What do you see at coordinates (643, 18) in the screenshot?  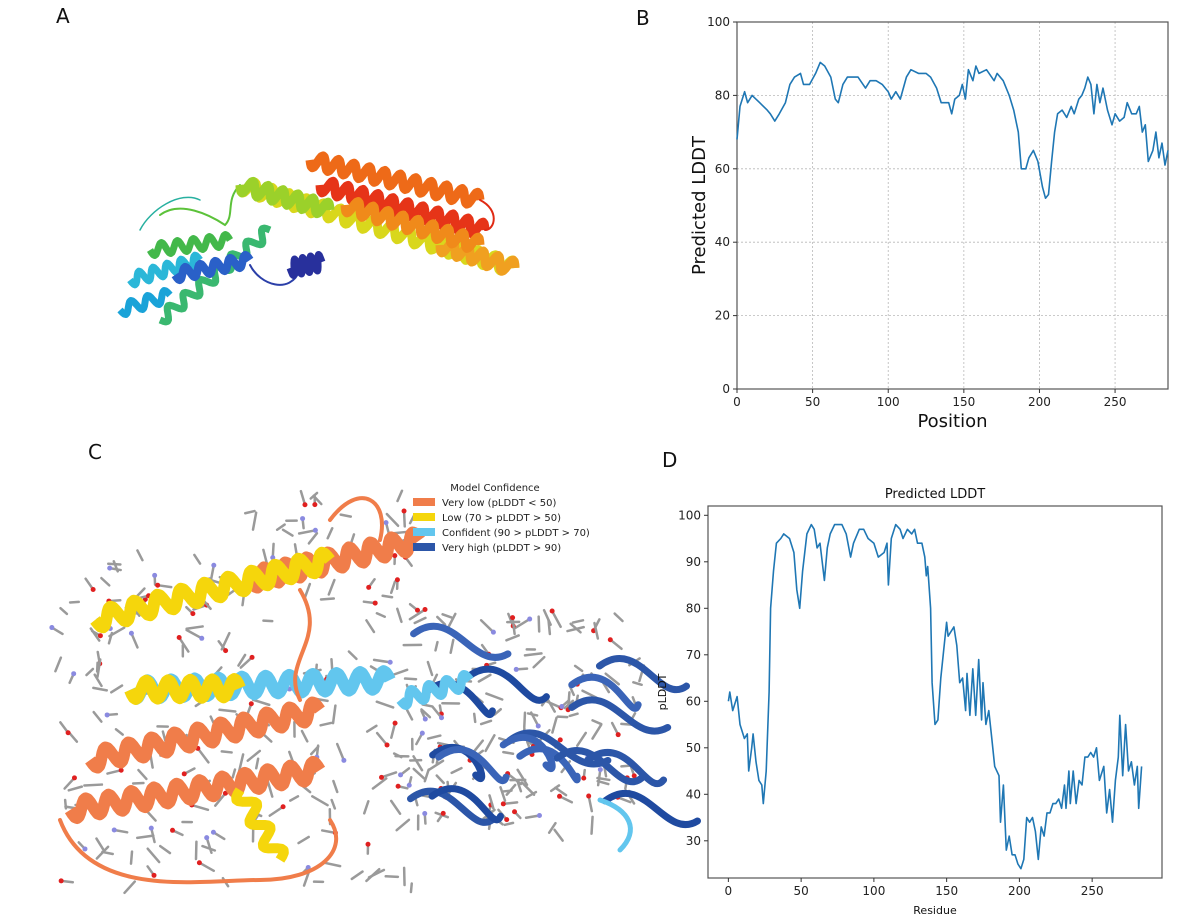 I see `panel-label-b: B` at bounding box center [643, 18].